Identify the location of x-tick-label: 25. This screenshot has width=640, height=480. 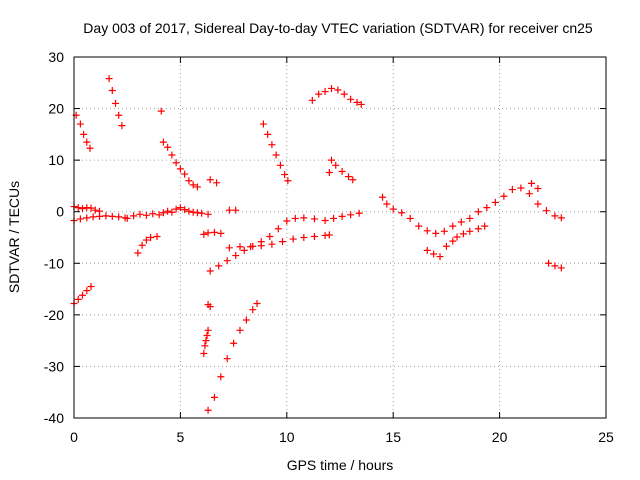
(606, 437).